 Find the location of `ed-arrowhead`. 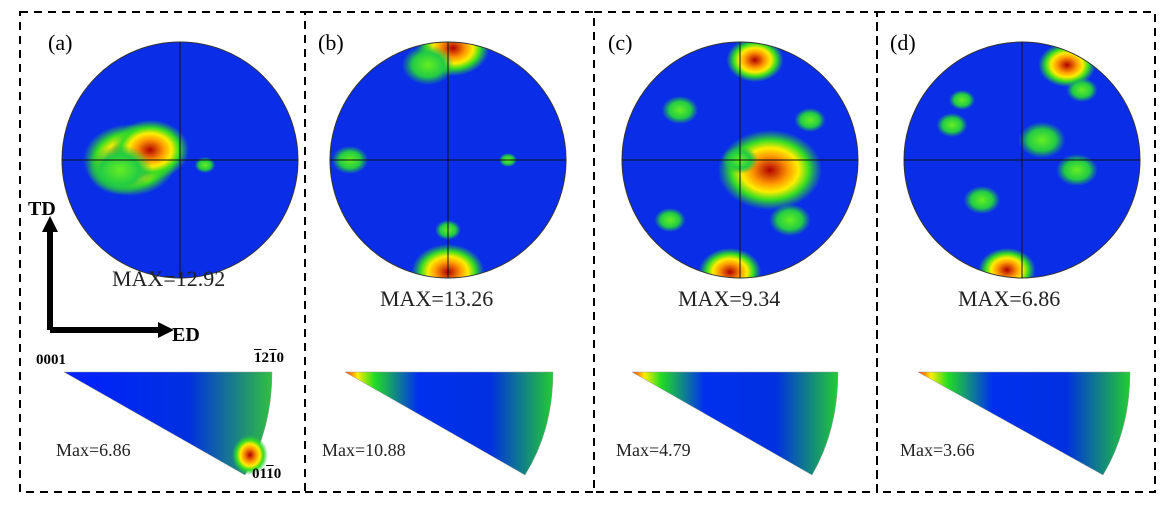

ed-arrowhead is located at coordinates (166, 330).